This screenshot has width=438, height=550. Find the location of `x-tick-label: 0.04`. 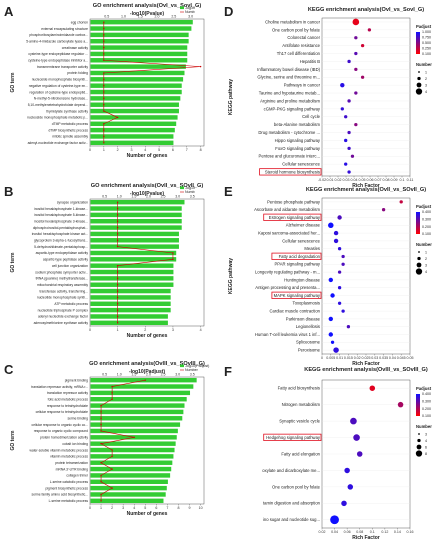

x-tick-label: 0.04 is located at coordinates (354, 180).